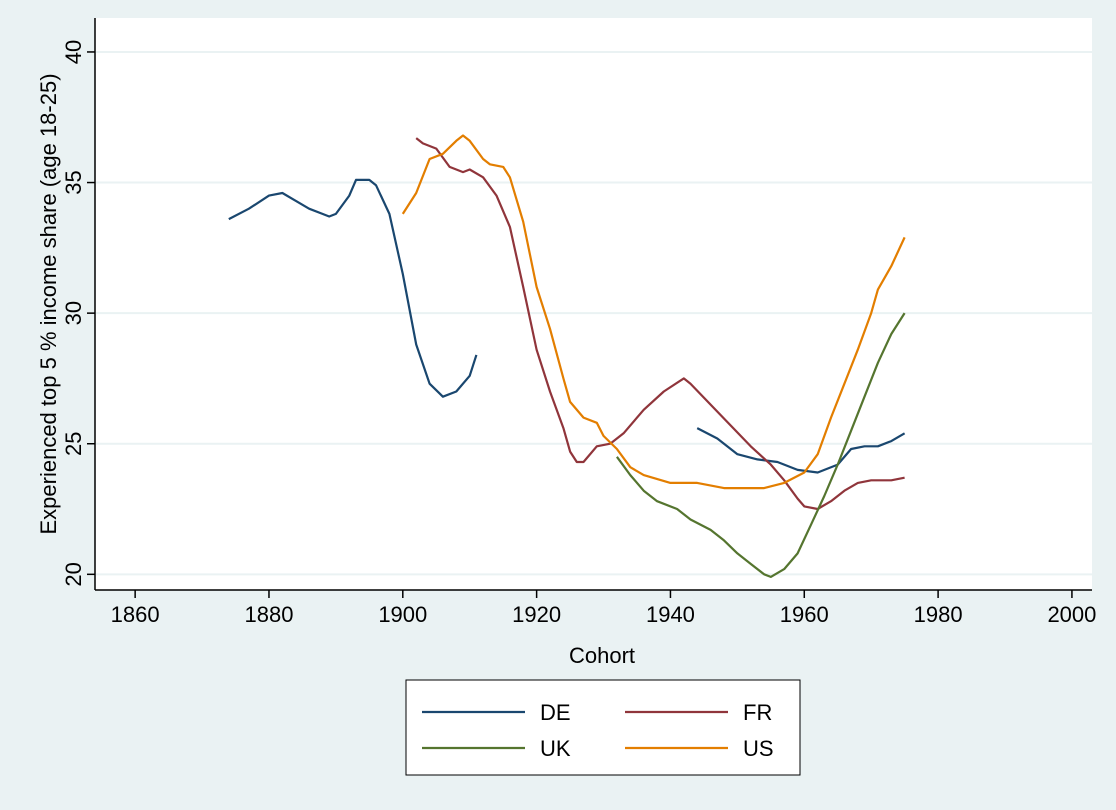 This screenshot has height=810, width=1116. I want to click on x-tick-label: 1880, so click(268, 614).